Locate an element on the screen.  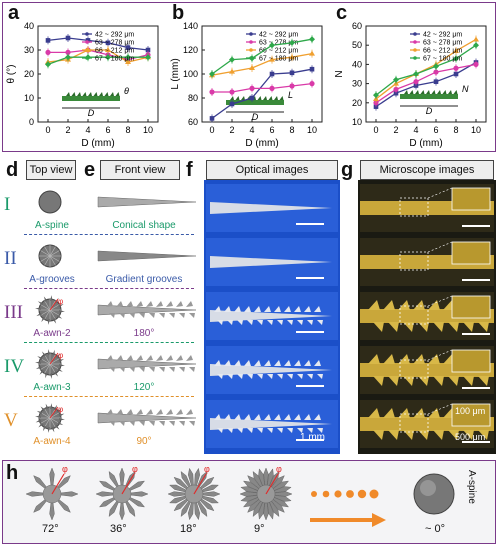
optical-scalebar-label: 1 mm is located at coordinates (312, 437).